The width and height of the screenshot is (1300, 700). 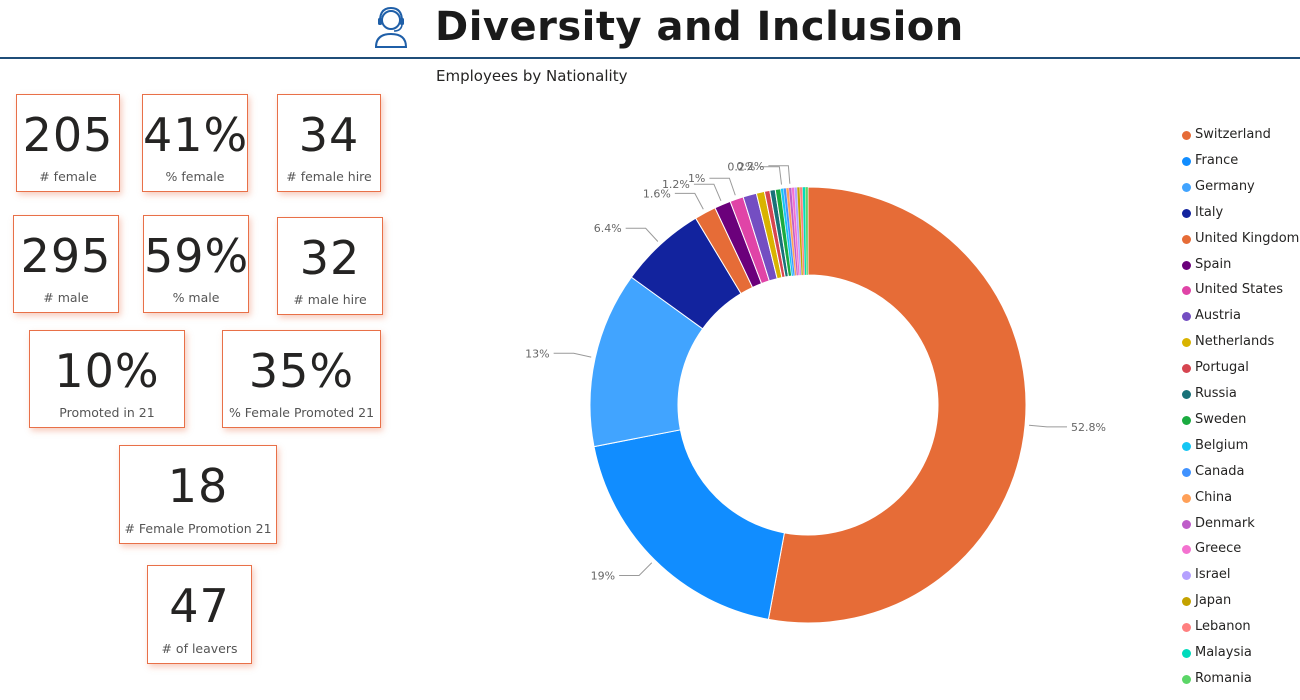 What do you see at coordinates (1213, 575) in the screenshot?
I see `legend-label: Israel` at bounding box center [1213, 575].